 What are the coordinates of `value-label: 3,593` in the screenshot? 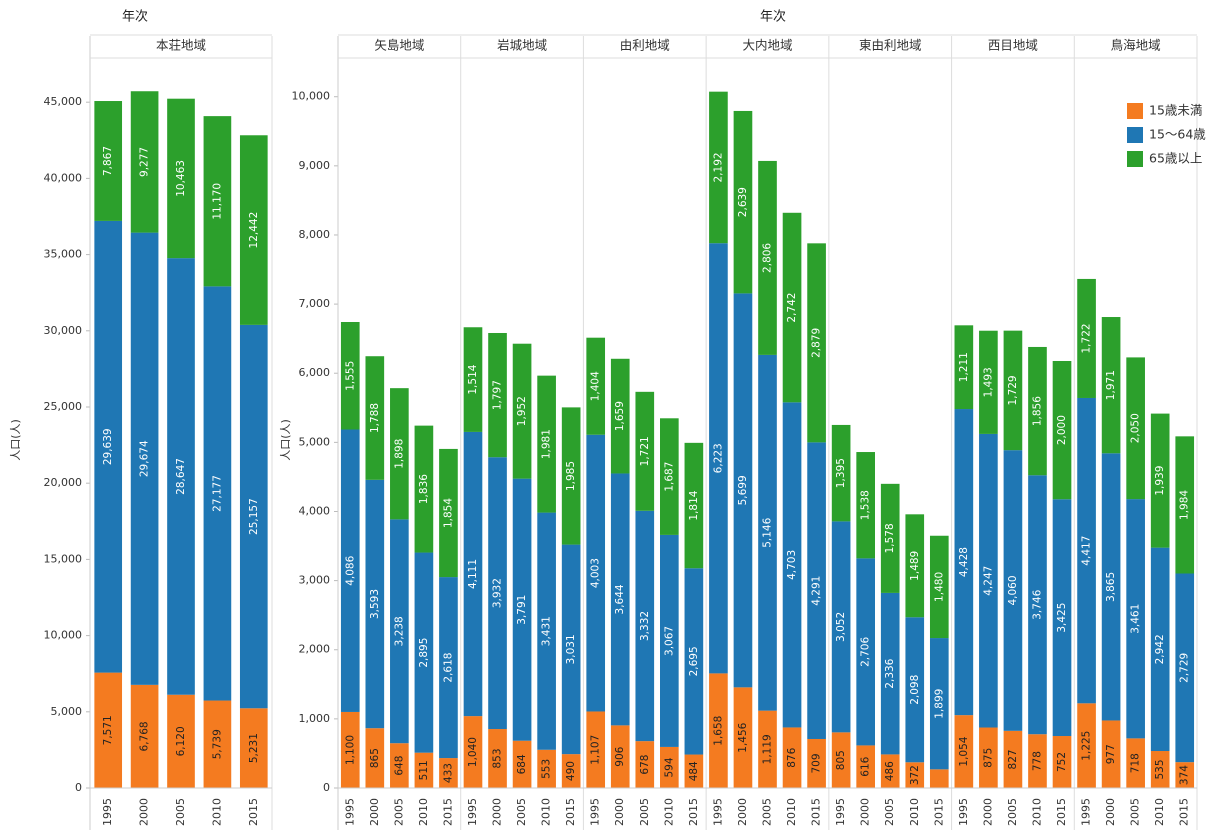 It's located at (375, 604).